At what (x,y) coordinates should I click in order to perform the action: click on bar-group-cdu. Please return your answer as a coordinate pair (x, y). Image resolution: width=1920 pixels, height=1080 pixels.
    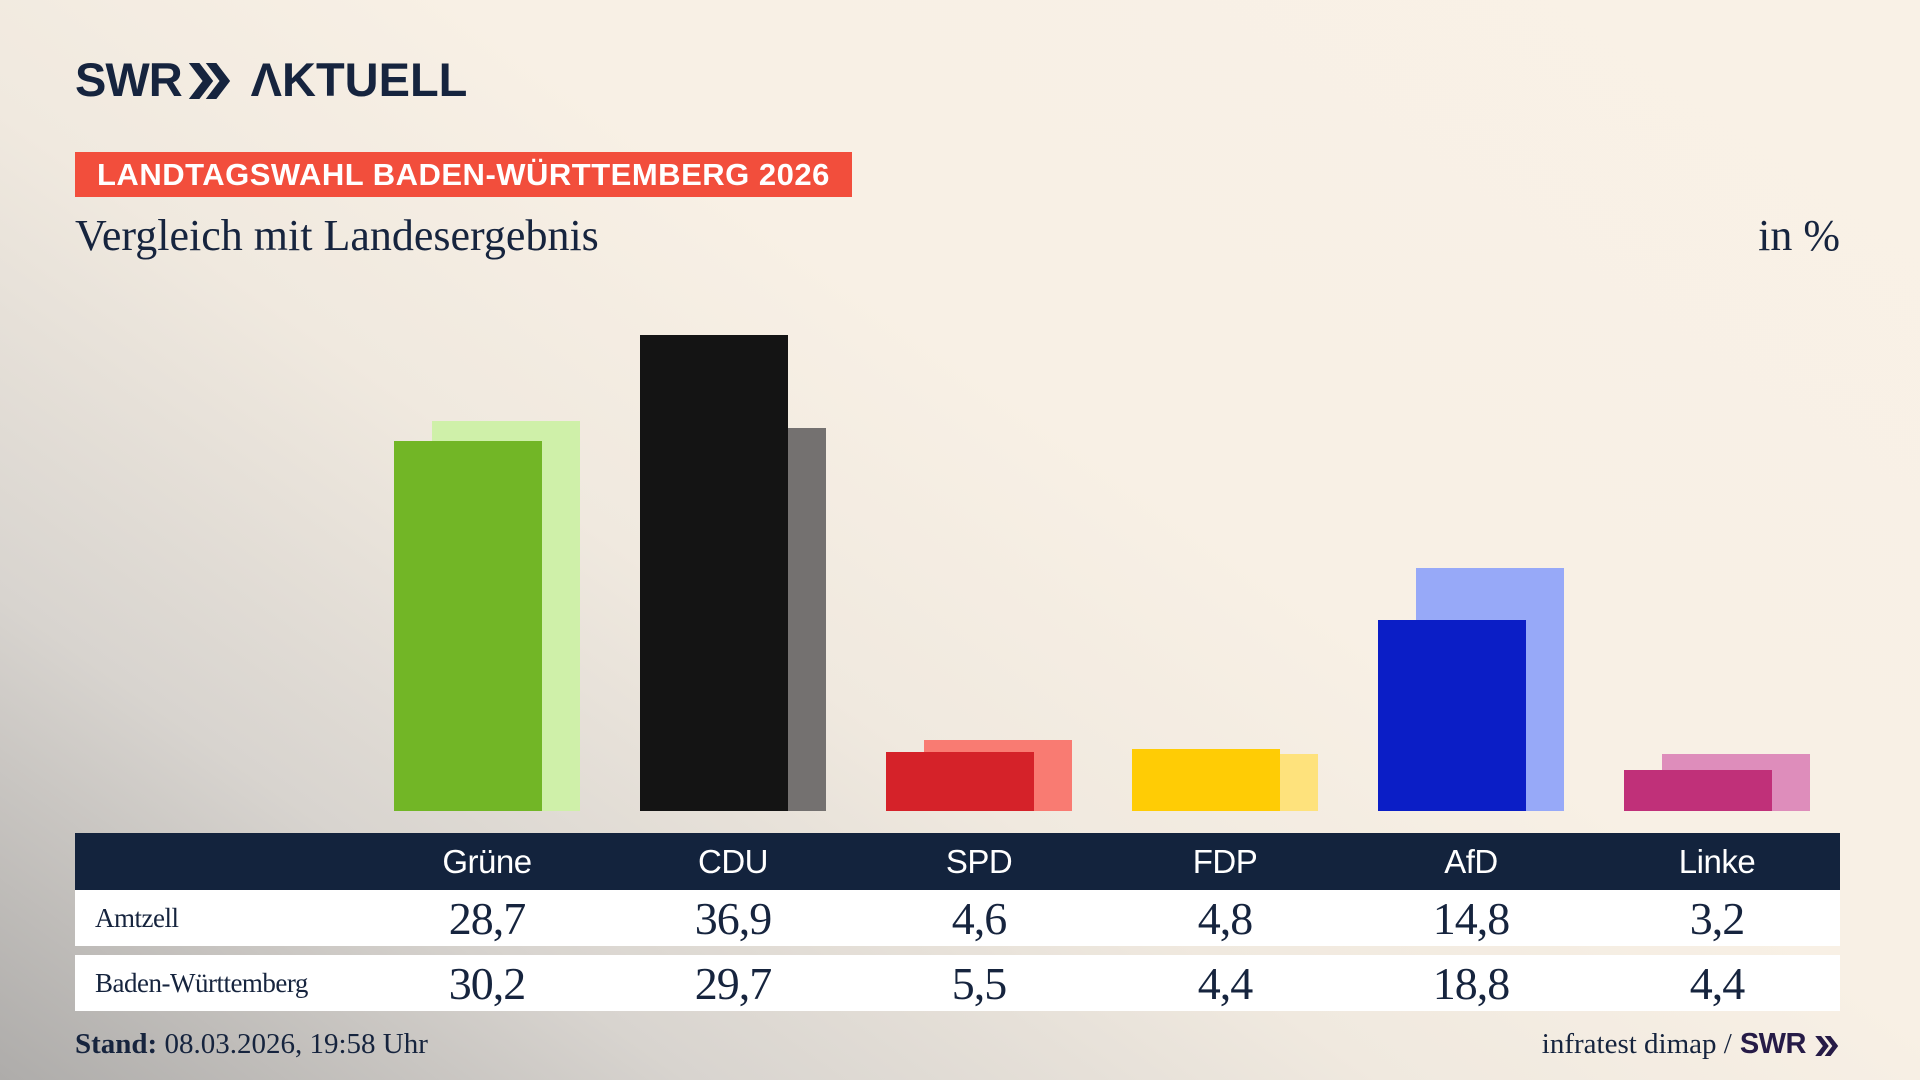
    Looking at the image, I should click on (733, 536).